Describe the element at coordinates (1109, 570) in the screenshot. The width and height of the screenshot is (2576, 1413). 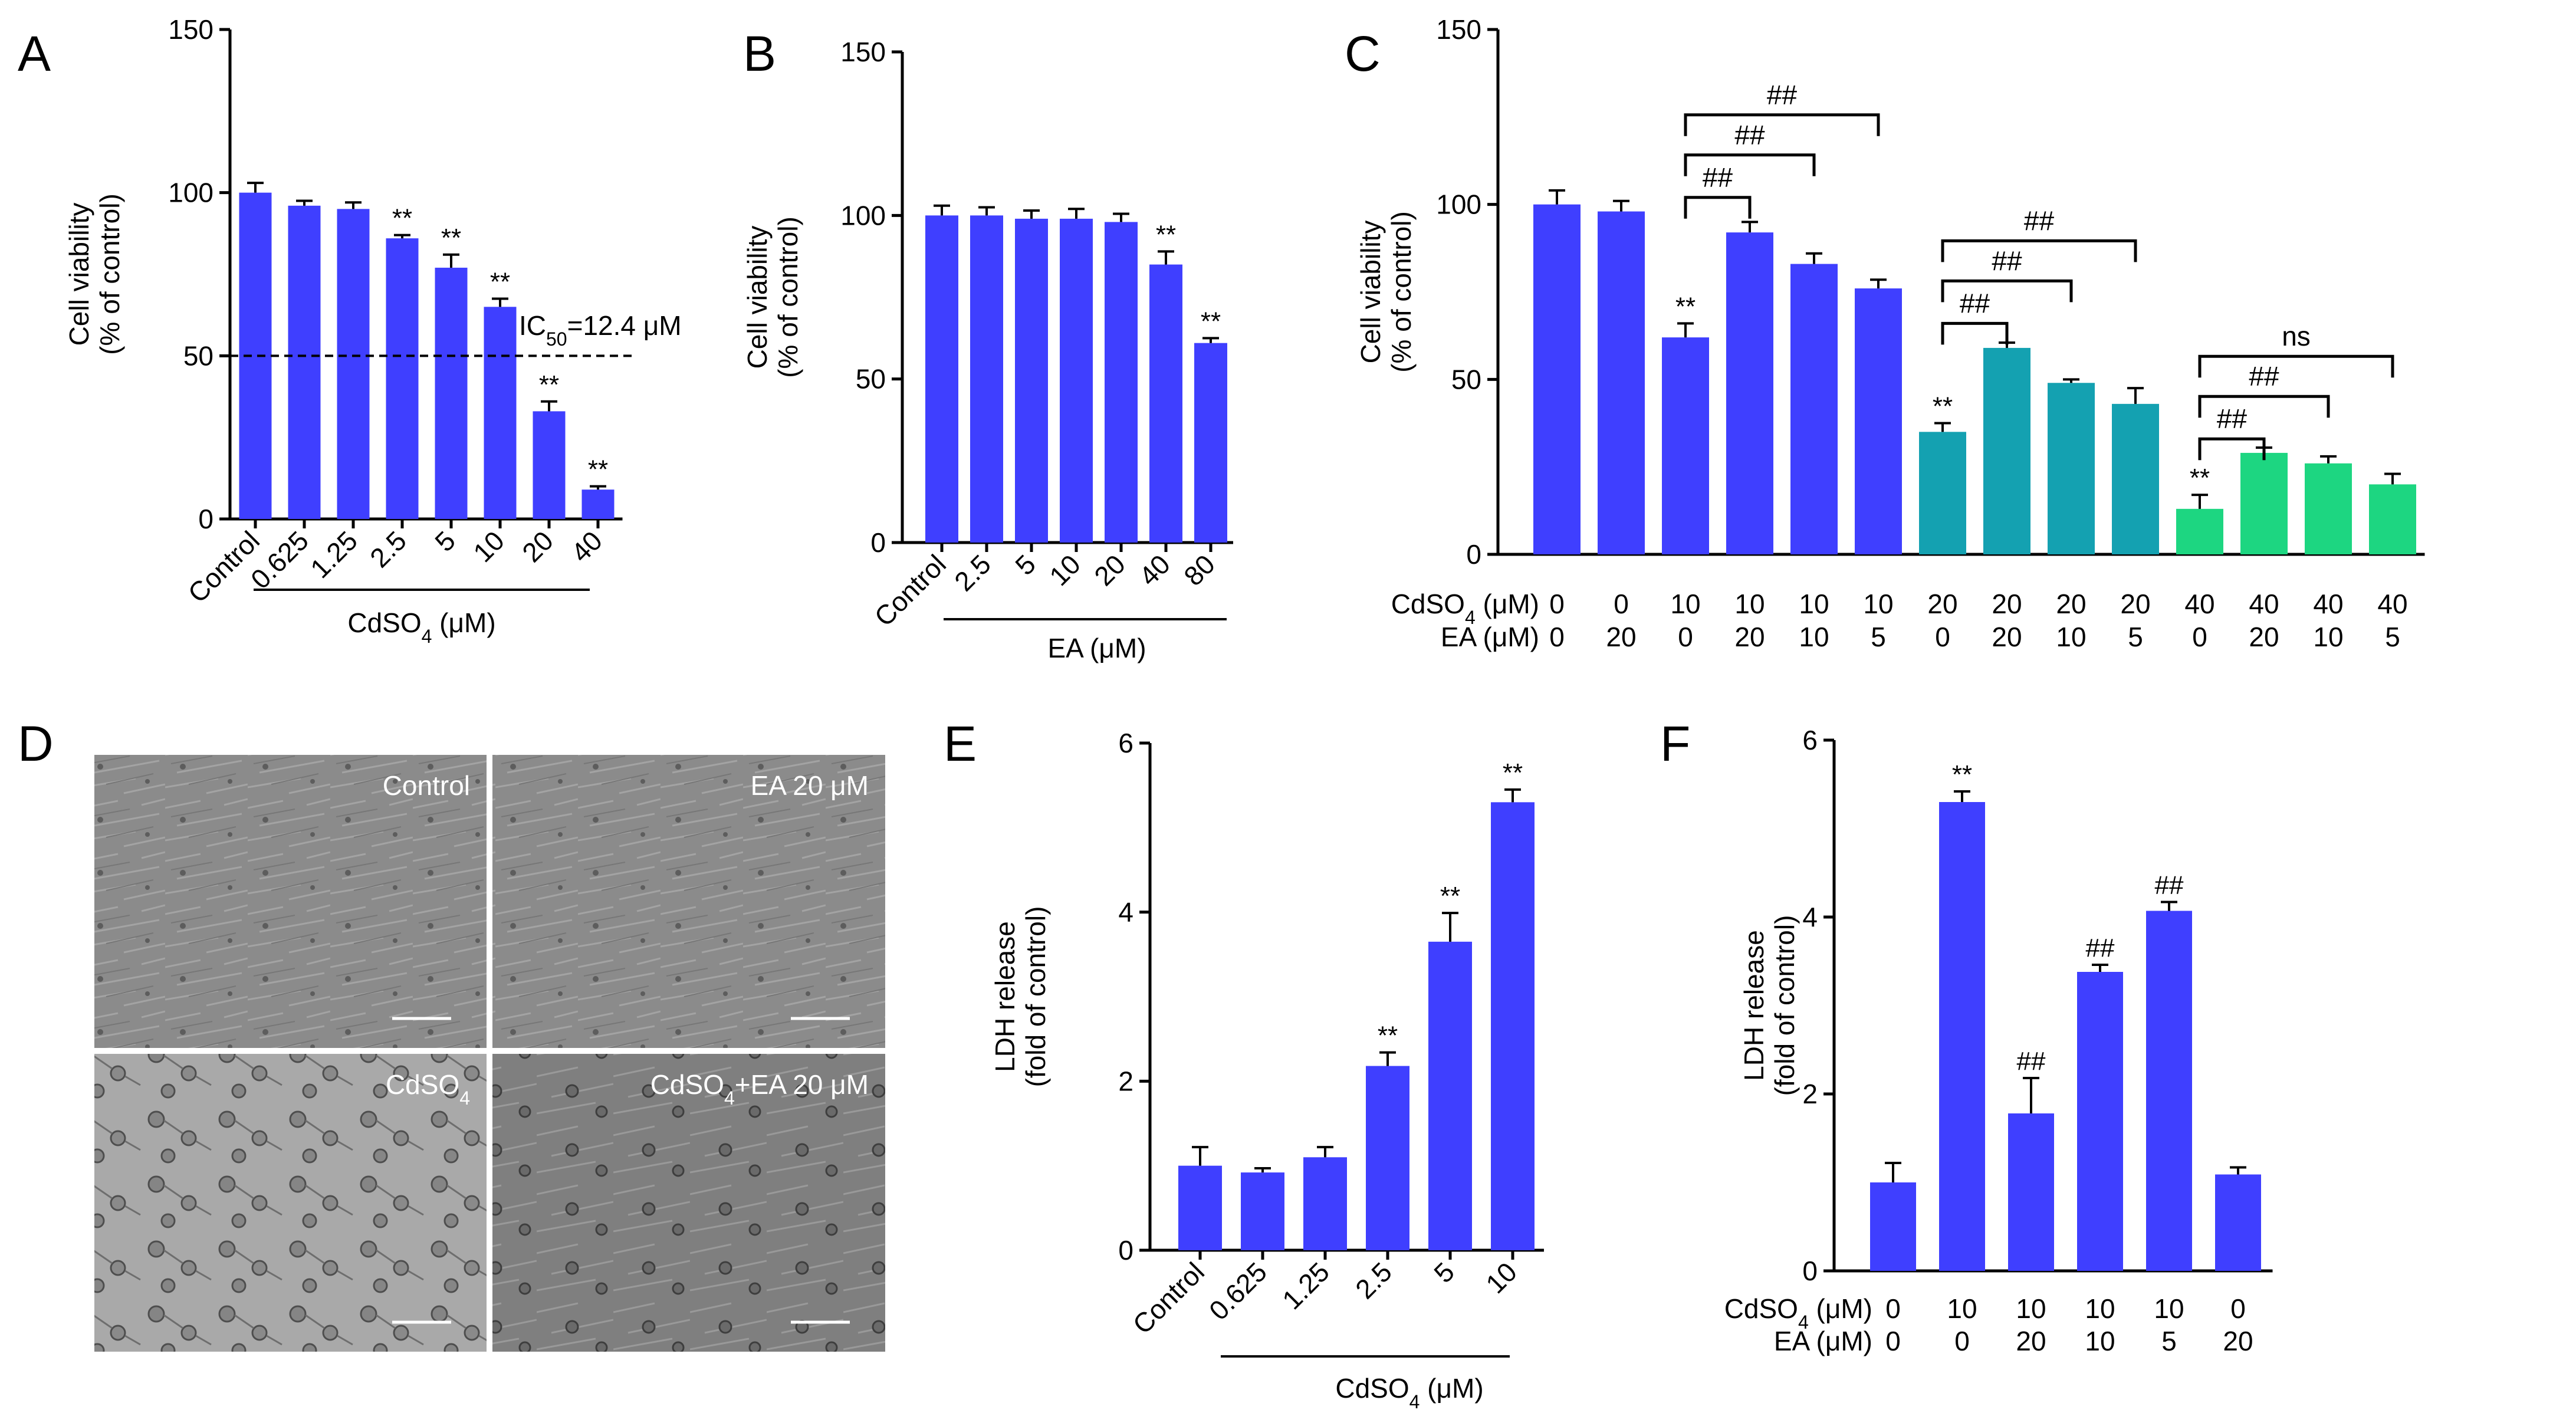
I see `x-tick-label: 20` at that location.